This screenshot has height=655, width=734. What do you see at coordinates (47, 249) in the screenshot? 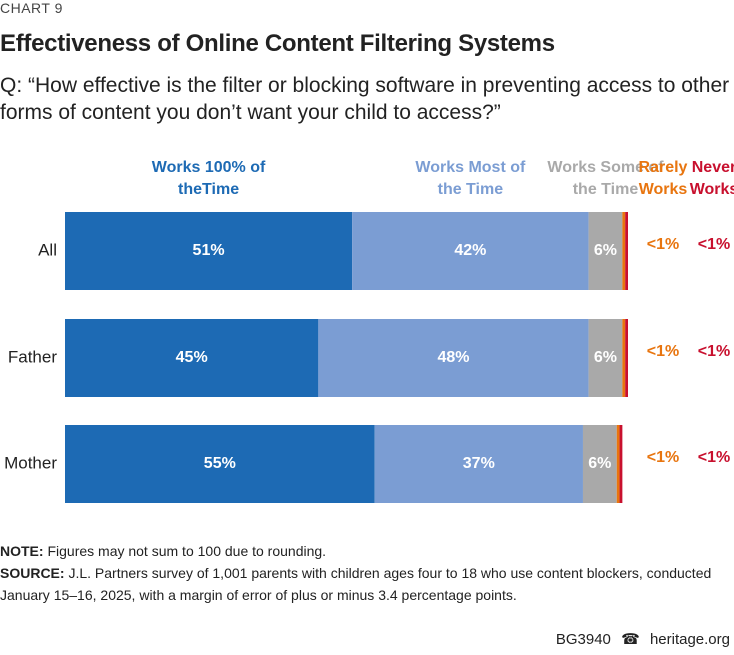
I see `category-label: All` at bounding box center [47, 249].